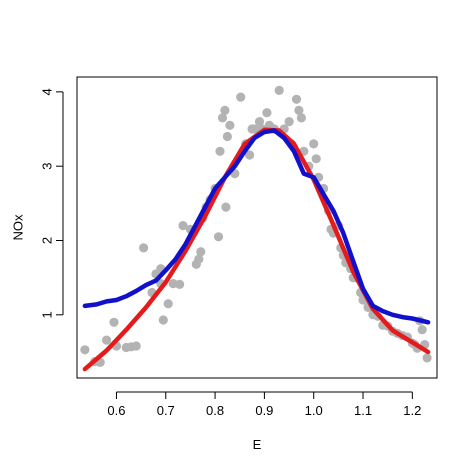  I want to click on x-tick-label: 0.7, so click(166, 410).